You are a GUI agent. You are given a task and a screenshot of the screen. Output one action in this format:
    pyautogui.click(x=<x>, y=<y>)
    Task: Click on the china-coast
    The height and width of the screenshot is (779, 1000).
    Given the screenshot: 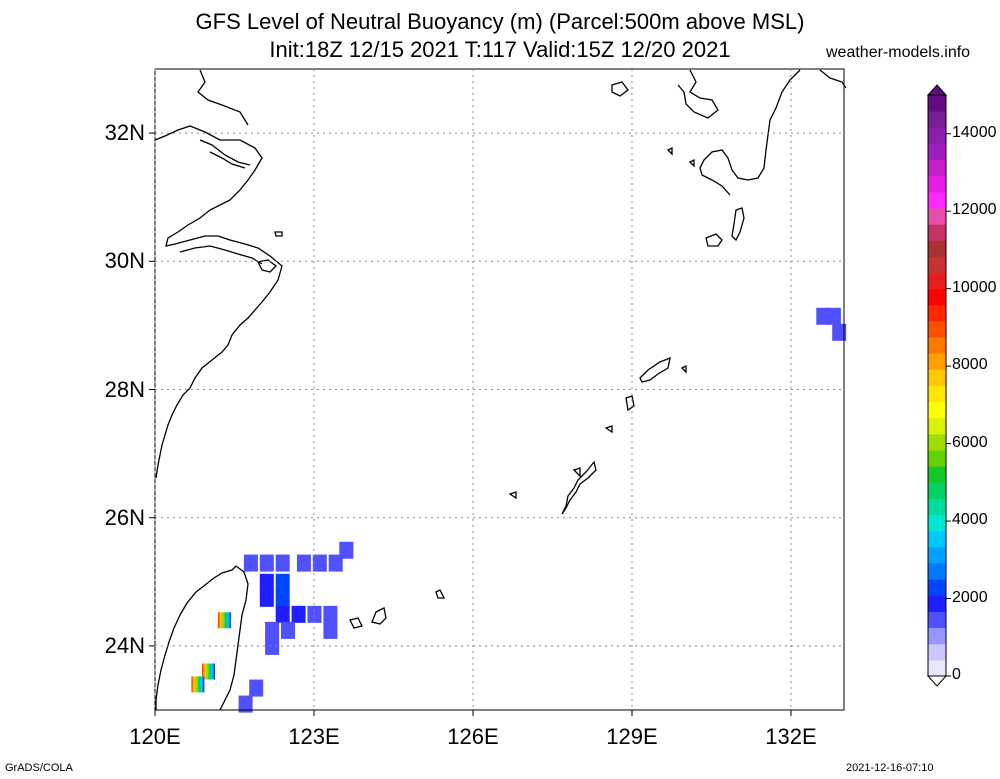 What is the action you would take?
    pyautogui.click(x=218, y=302)
    